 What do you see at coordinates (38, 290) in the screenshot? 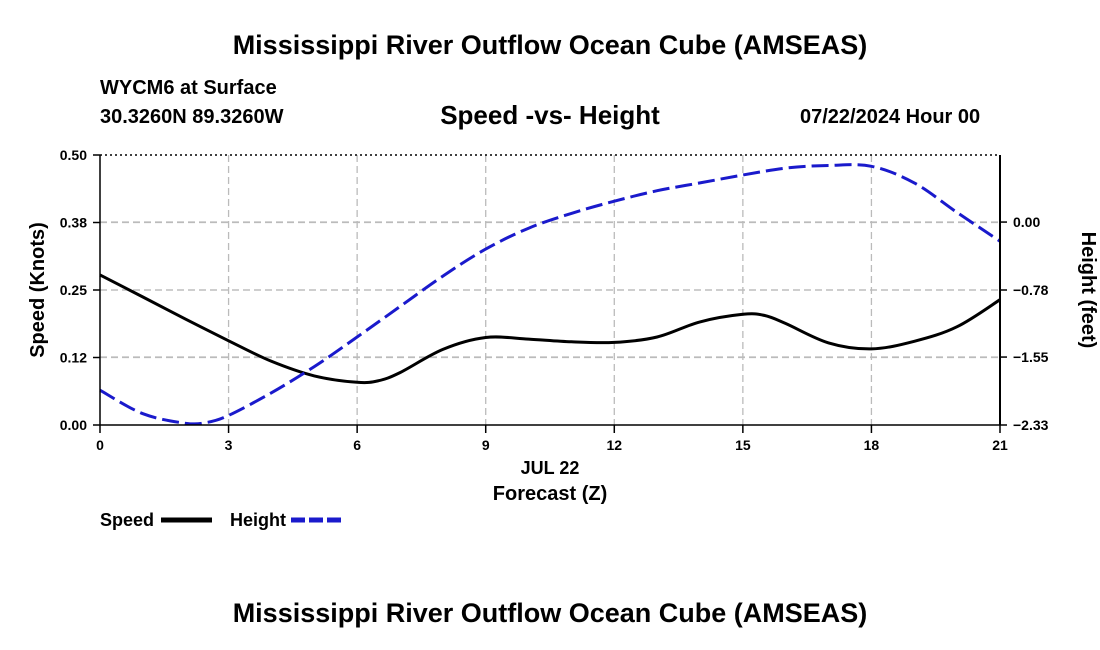
I see `y-axis-label: Speed (Knots)` at bounding box center [38, 290].